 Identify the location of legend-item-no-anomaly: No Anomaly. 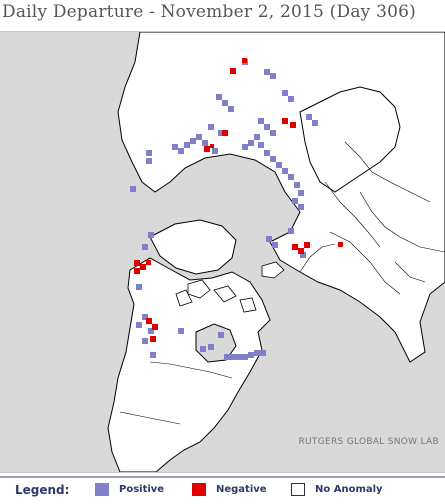
(337, 489).